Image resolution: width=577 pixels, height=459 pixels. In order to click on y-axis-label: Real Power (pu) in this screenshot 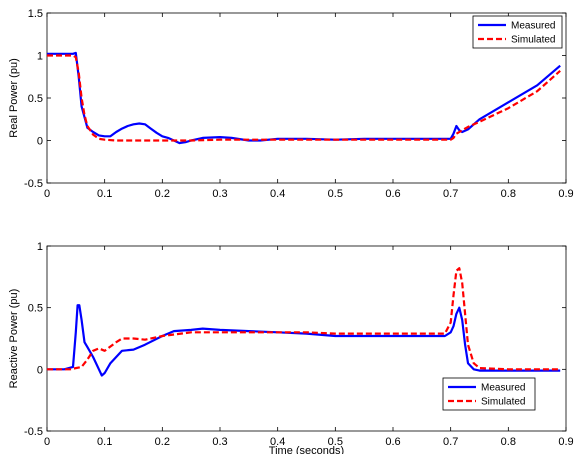, I will do `click(14, 97)`.